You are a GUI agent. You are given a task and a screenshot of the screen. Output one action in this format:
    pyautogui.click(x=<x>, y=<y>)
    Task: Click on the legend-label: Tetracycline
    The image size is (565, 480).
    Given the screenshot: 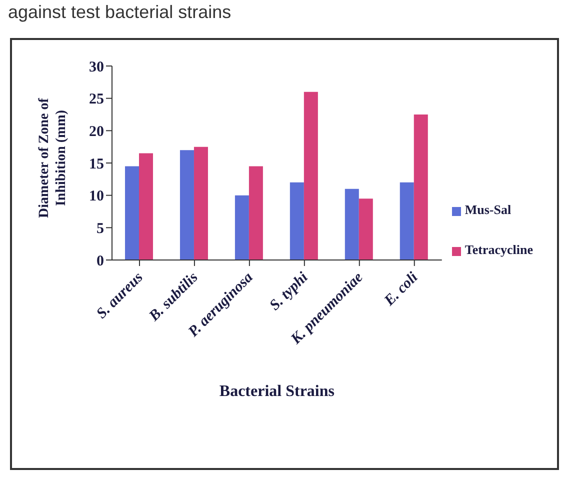 What is the action you would take?
    pyautogui.click(x=498, y=249)
    